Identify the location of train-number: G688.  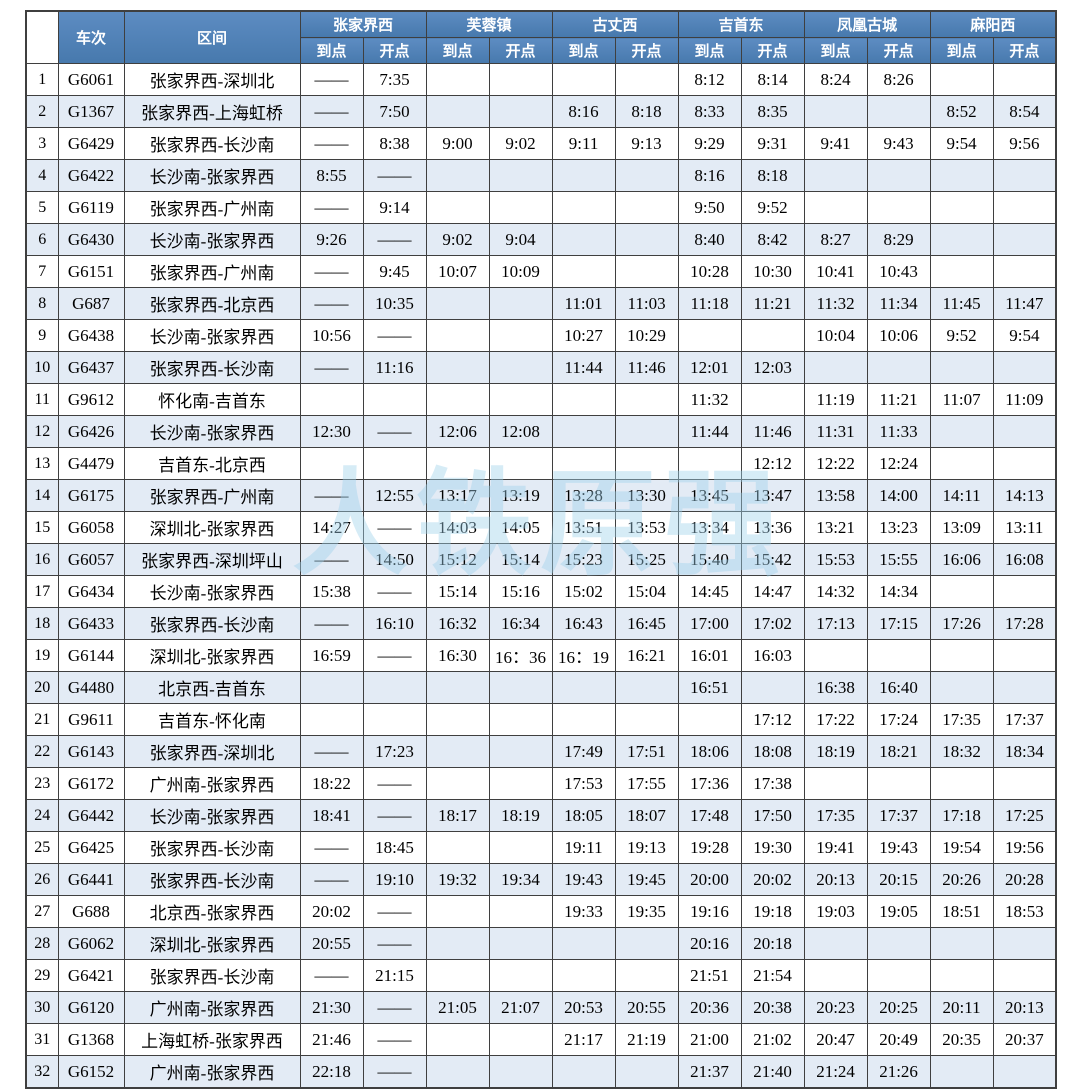
(91, 911).